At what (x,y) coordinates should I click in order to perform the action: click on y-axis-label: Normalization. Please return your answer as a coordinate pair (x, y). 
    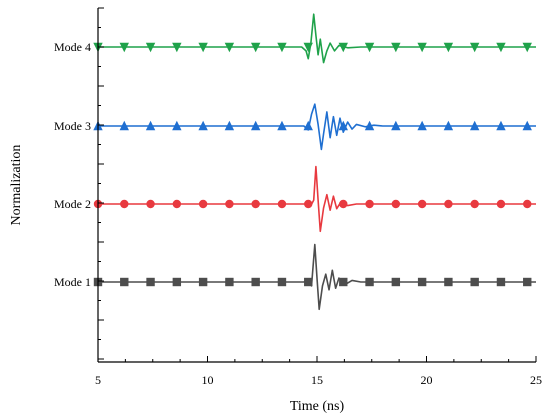
    Looking at the image, I should click on (16, 185).